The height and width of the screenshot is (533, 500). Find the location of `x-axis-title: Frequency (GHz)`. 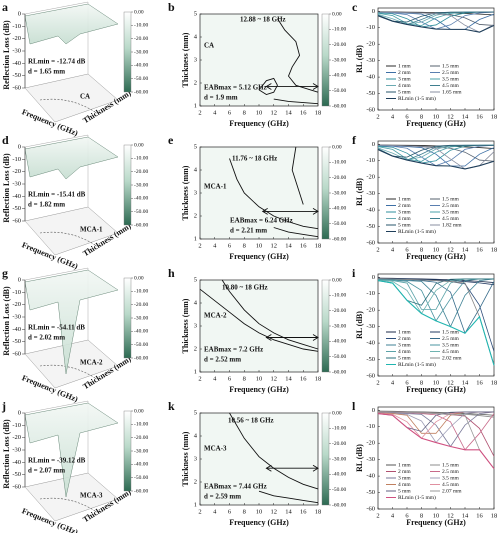

x-axis-title: Frequency (GHz) is located at coordinates (436, 389).